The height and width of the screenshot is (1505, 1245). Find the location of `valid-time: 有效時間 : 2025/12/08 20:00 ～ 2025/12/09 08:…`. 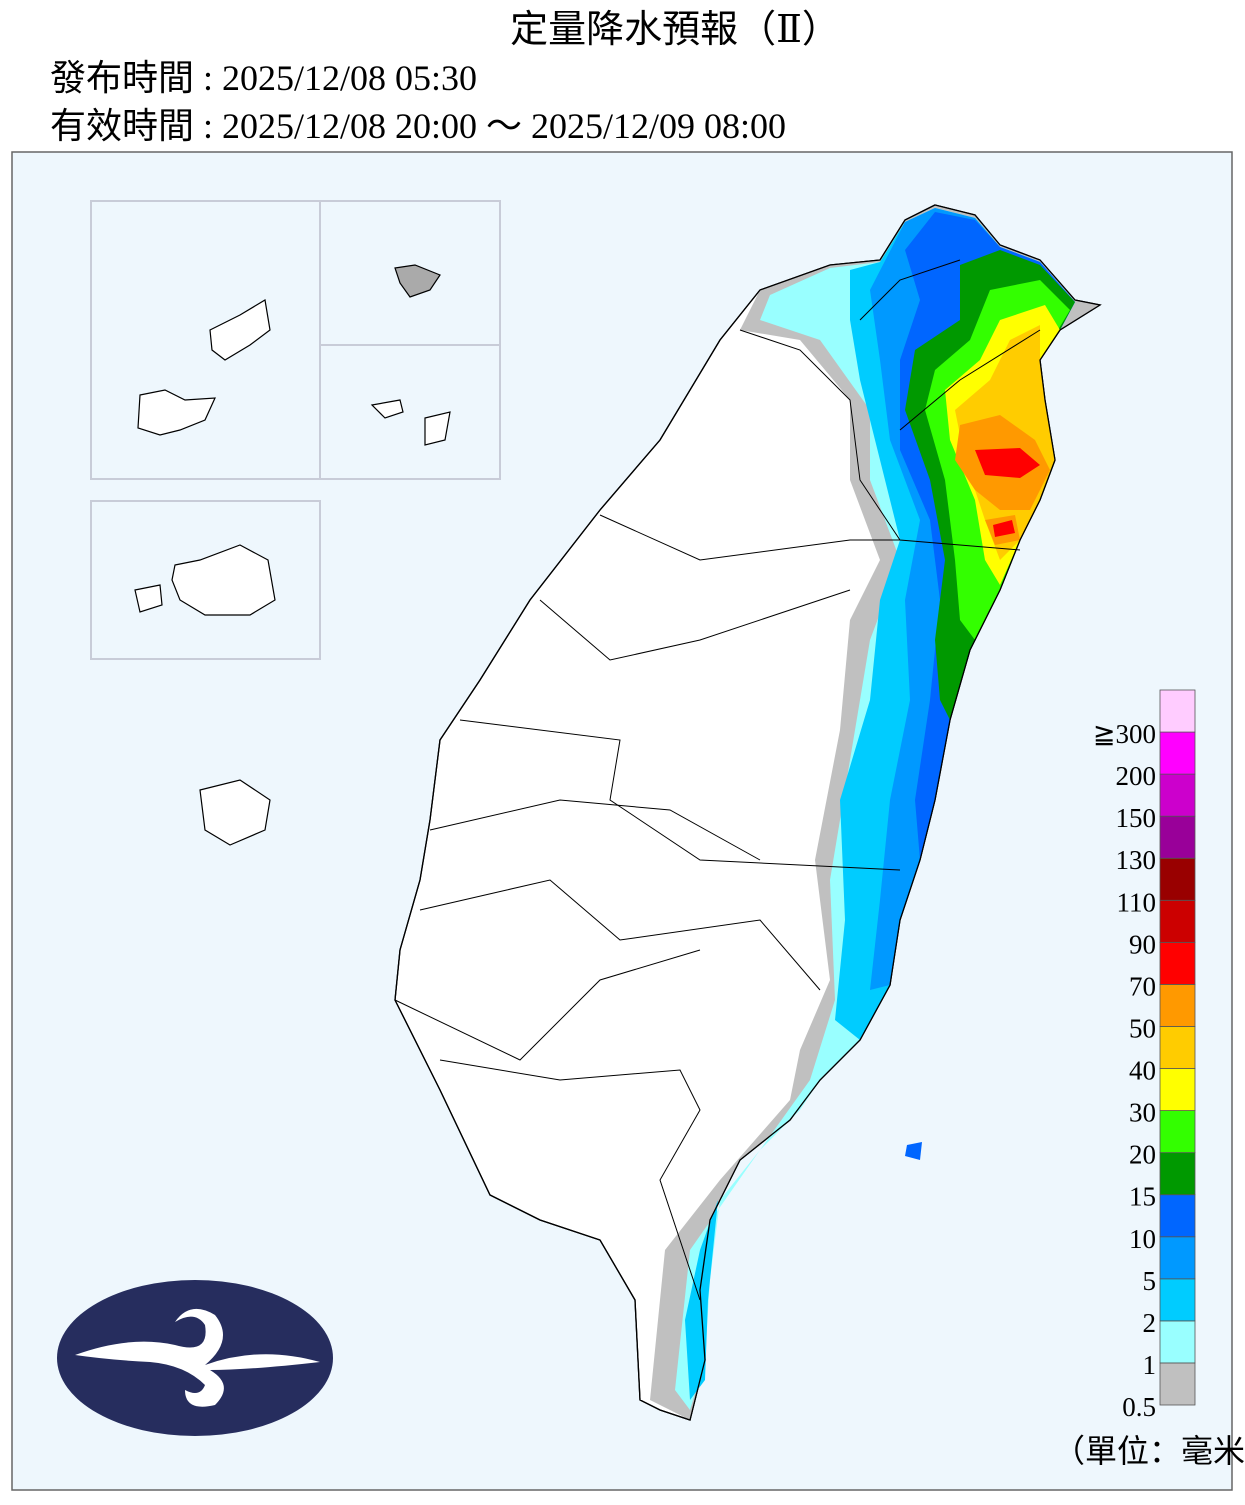

valid-time: 有效時間 : 2025/12/08 20:00 ～ 2025/12/09 08:… is located at coordinates (418, 126).